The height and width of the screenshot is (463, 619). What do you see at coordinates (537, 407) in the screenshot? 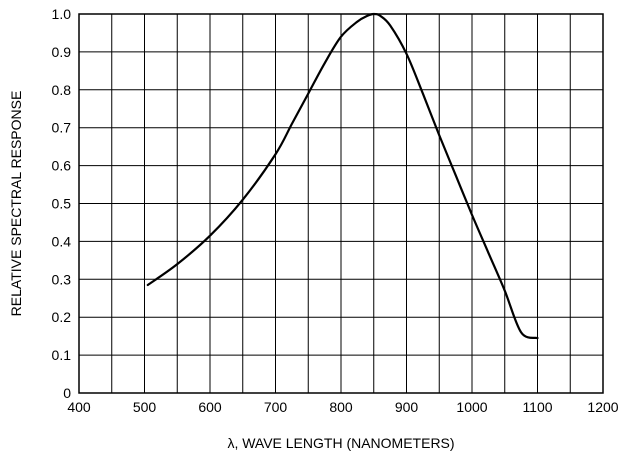
I see `x-tick-label: 1100` at bounding box center [537, 407].